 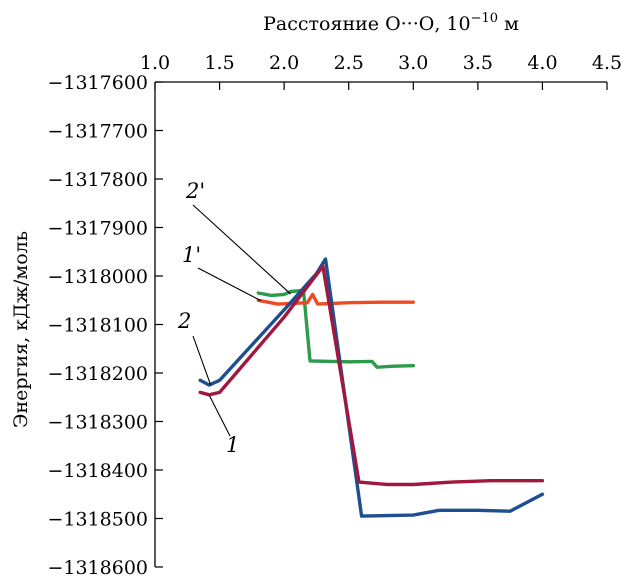 I want to click on x-axis-title: Расстояние О···О, 10−10 м, so click(x=391, y=23).